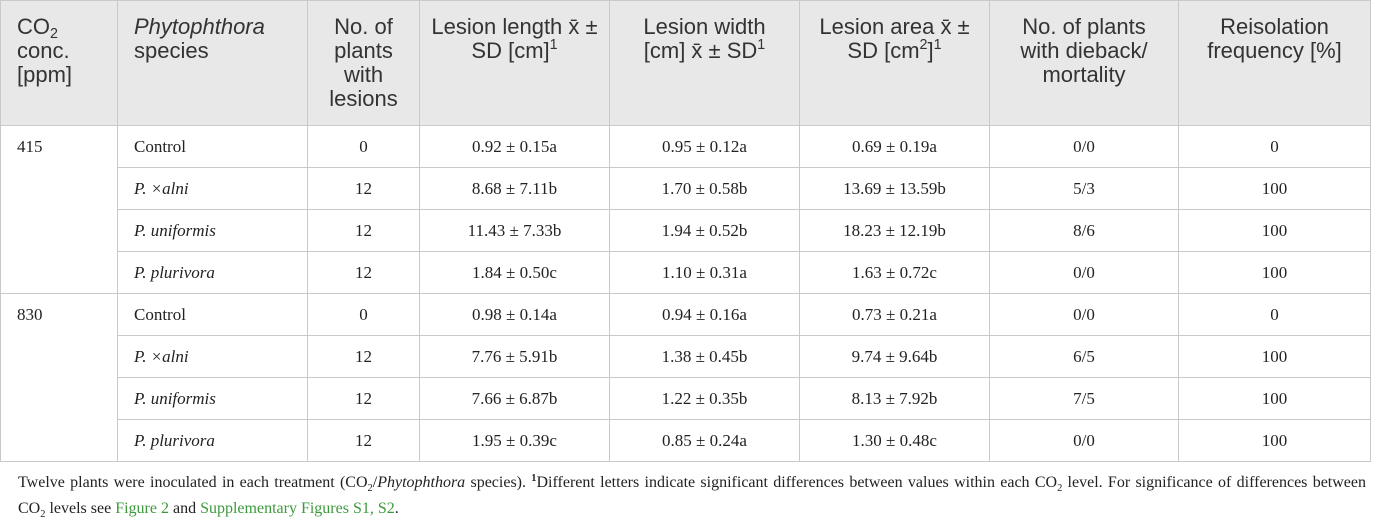 This screenshot has width=1375, height=522. I want to click on value-cell: 1.95 ± 0.39c, so click(514, 440).